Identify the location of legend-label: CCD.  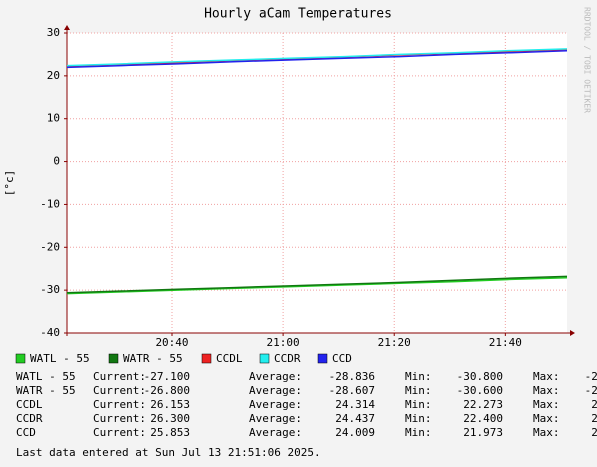
(342, 358).